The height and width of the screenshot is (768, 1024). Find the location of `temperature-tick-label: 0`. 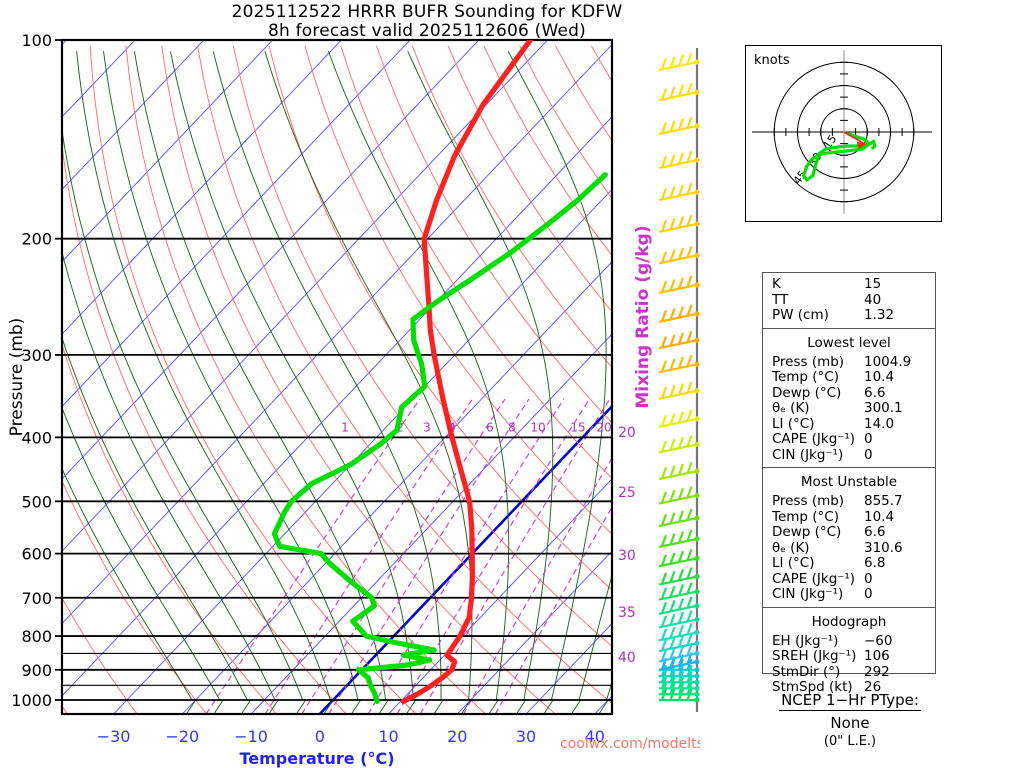

temperature-tick-label: 0 is located at coordinates (320, 736).